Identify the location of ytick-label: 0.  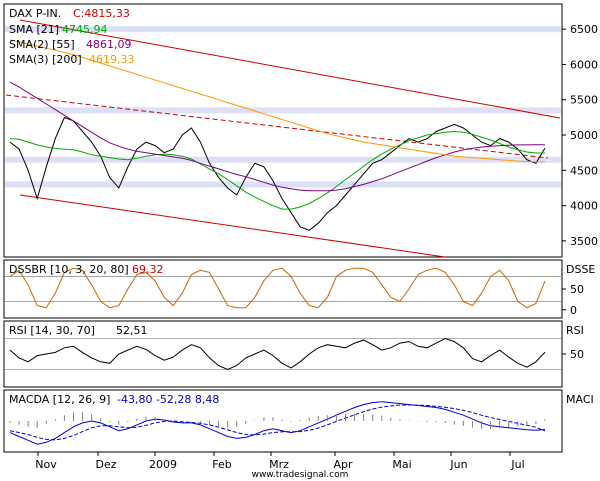
(573, 310).